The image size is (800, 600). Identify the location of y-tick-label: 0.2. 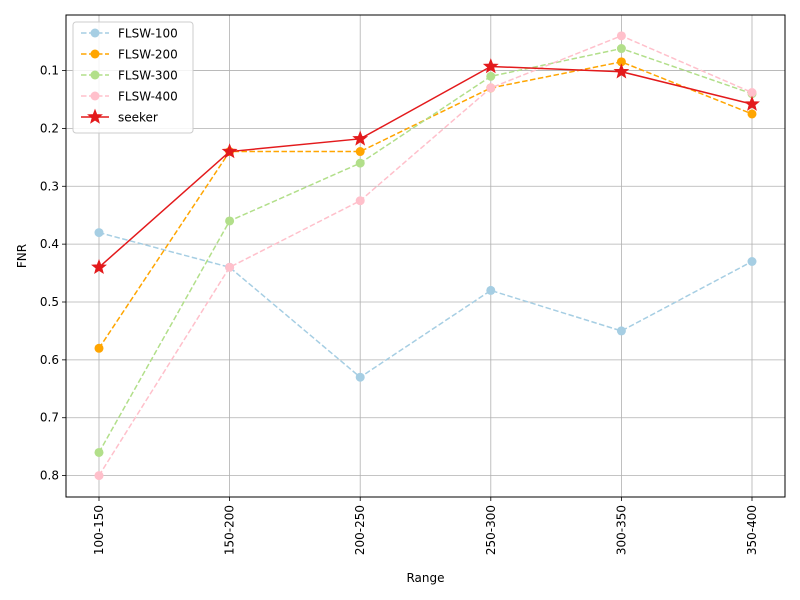
(49, 128).